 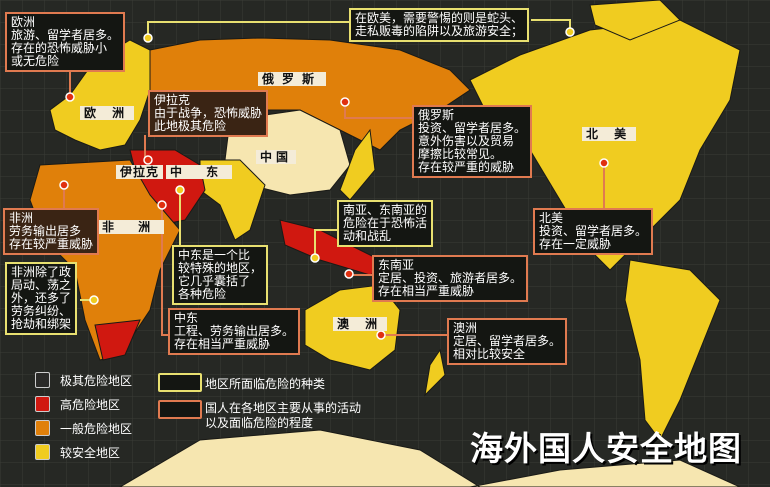 What do you see at coordinates (672, 350) in the screenshot?
I see `south-america-shape` at bounding box center [672, 350].